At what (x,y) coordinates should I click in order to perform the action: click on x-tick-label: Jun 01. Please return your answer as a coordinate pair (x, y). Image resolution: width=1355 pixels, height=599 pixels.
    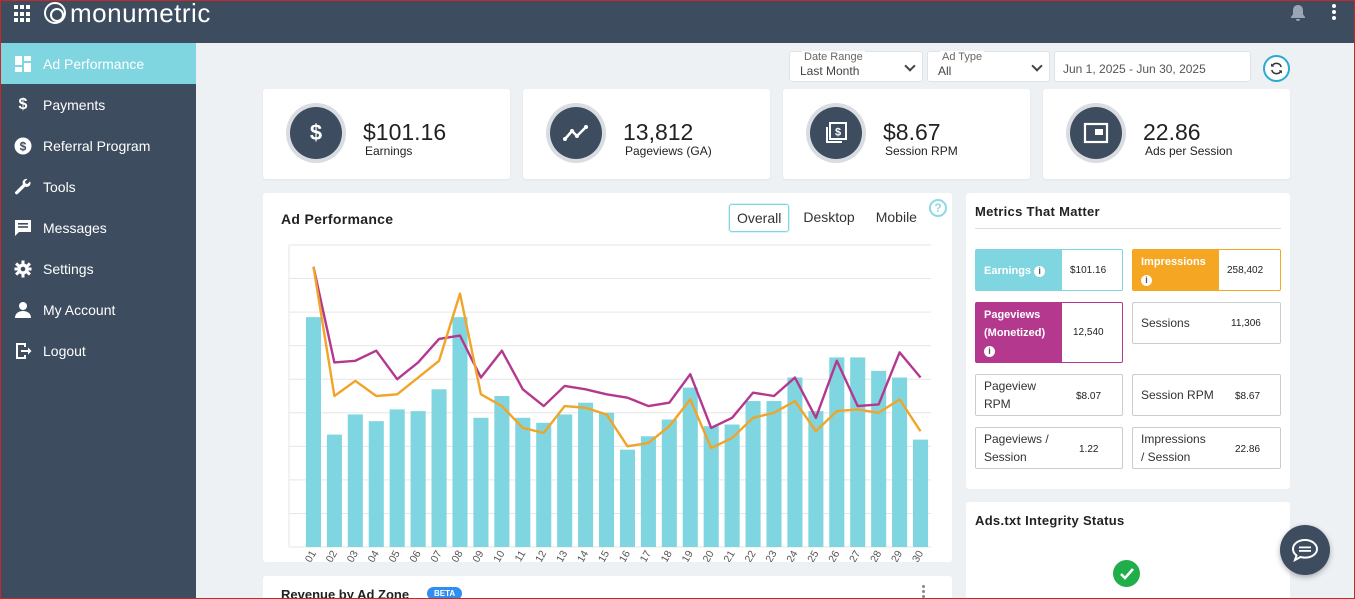
    Looking at the image, I should click on (306, 555).